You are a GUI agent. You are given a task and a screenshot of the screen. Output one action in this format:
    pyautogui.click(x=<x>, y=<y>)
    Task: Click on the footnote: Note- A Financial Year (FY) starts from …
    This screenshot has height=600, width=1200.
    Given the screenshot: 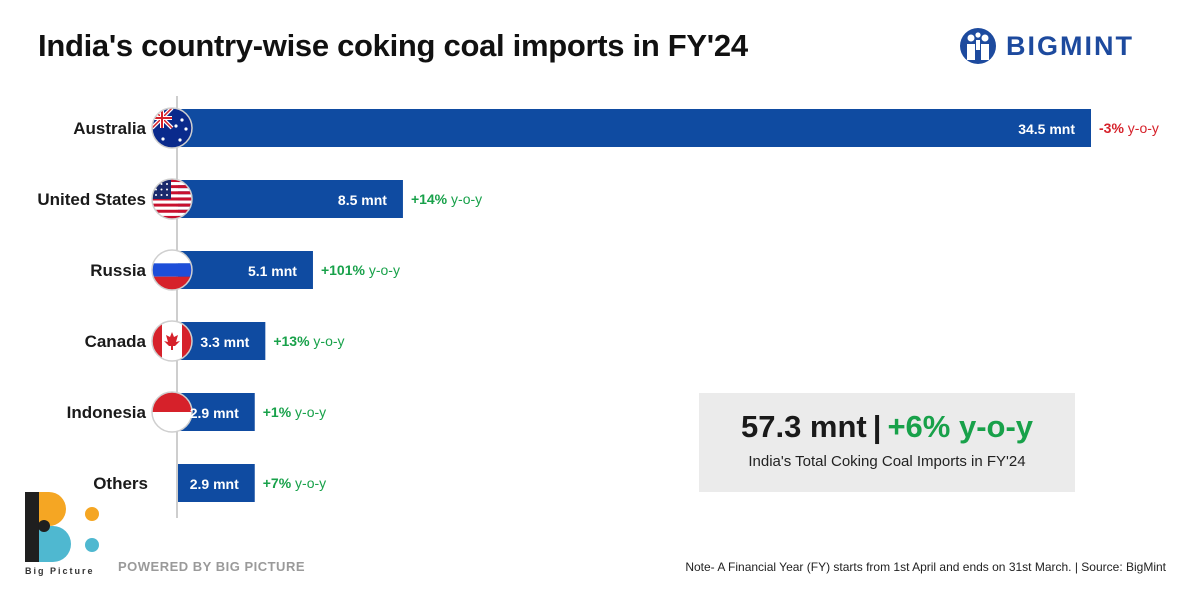 What is the action you would take?
    pyautogui.click(x=925, y=567)
    